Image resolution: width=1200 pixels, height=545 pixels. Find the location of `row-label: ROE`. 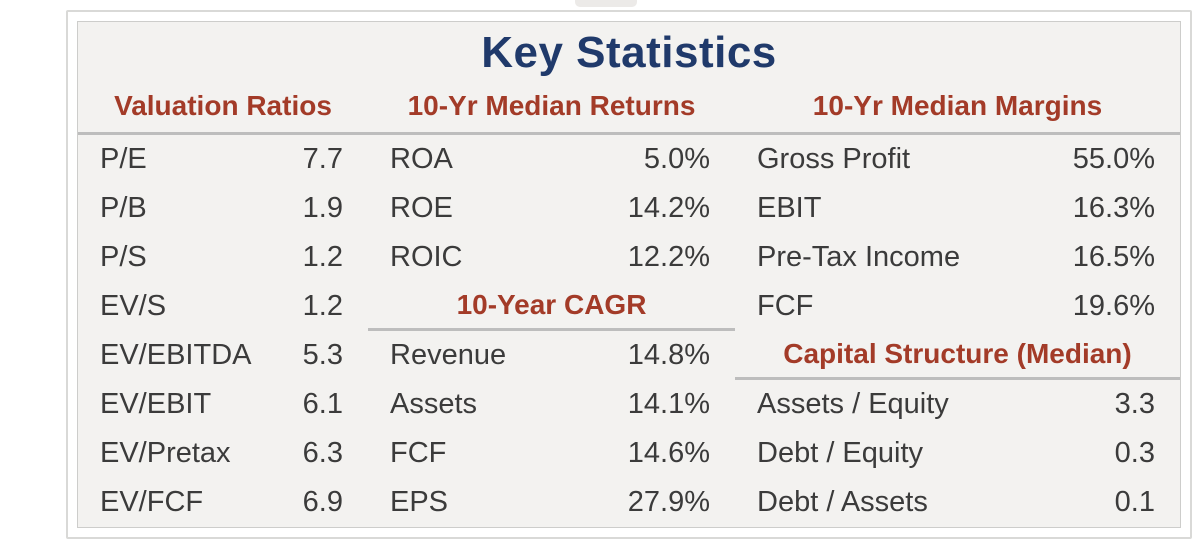

row-label: ROE is located at coordinates (421, 208).